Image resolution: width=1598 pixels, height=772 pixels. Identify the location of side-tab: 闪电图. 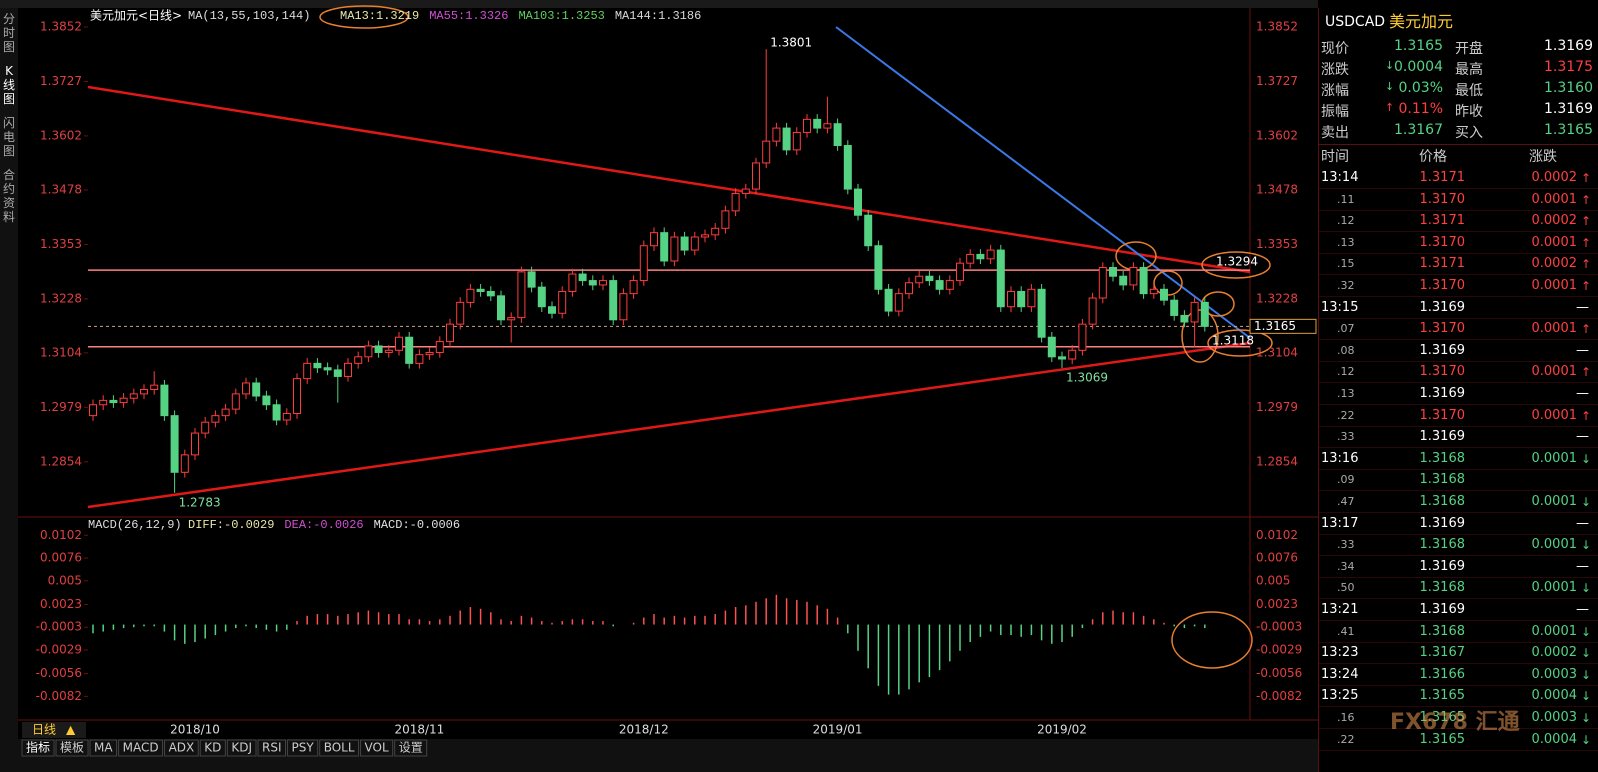
(8, 137).